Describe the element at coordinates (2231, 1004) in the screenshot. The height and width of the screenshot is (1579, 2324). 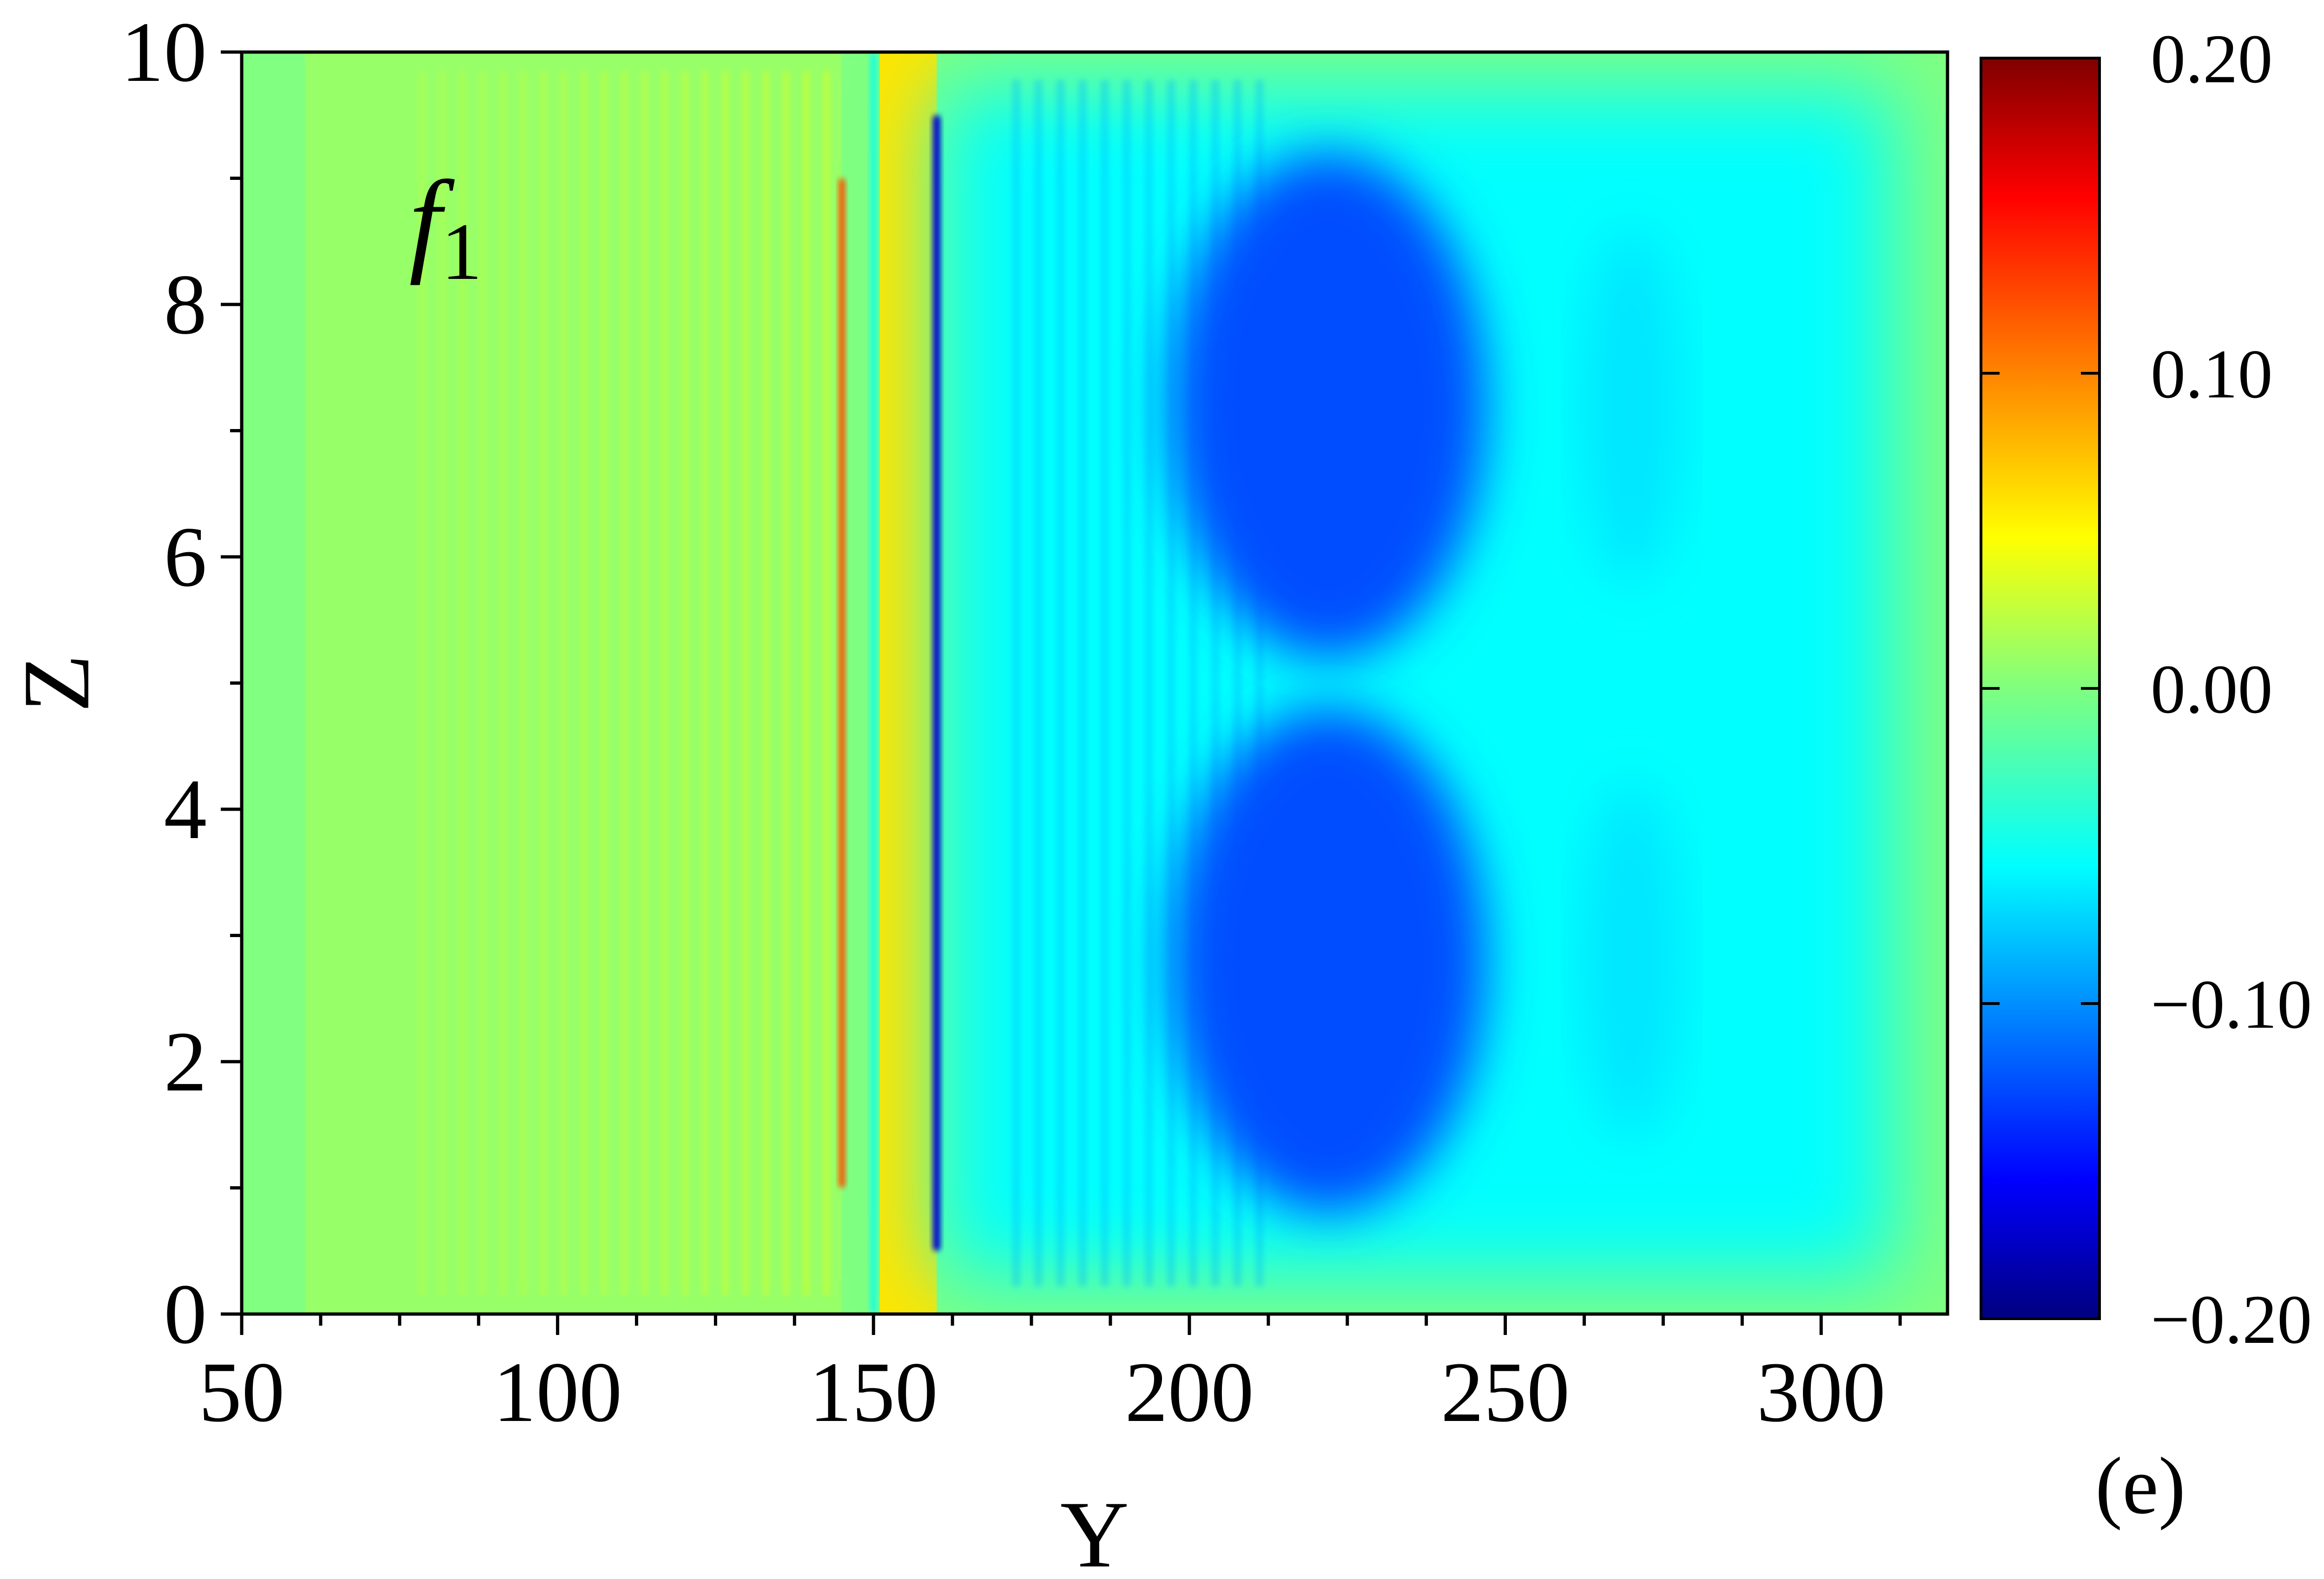
I see `colorbar-tick-label: −0.10` at that location.